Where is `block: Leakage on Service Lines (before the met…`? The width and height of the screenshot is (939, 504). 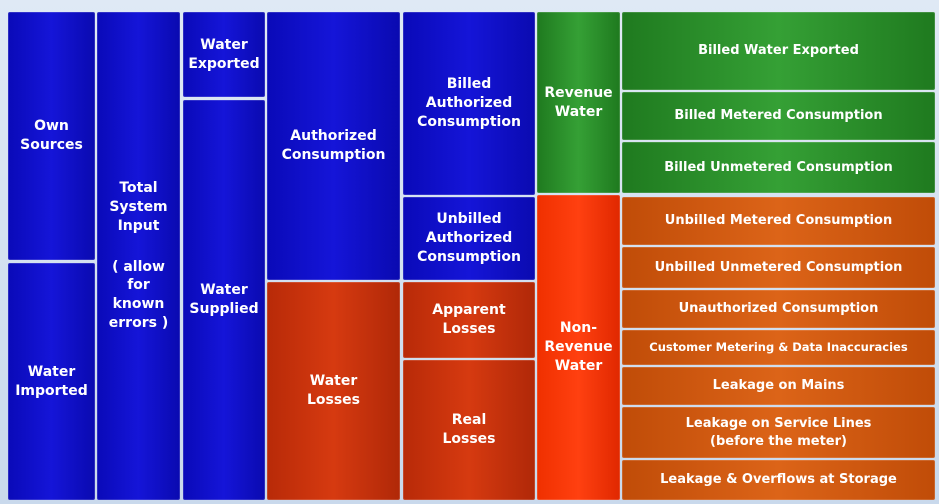
block: Leakage on Service Lines (before the met… is located at coordinates (778, 432).